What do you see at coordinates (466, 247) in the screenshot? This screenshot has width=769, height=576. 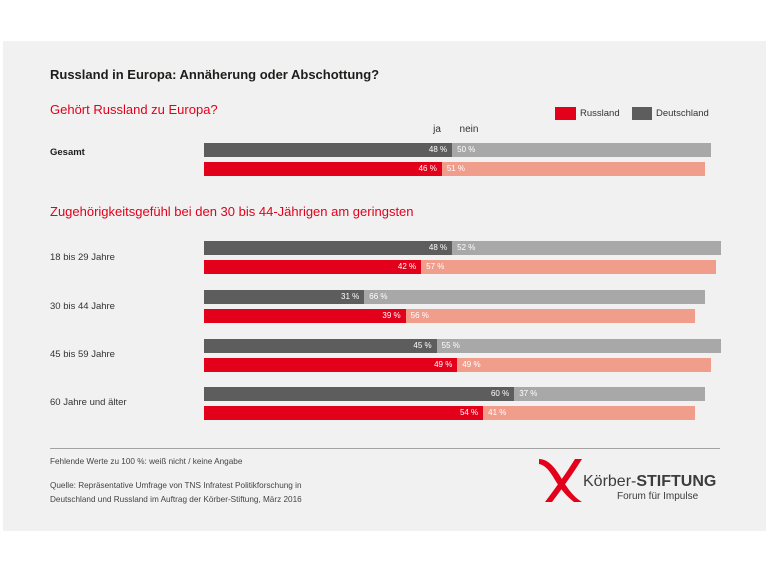 I see `value-label-deutschland-nein-18-bis-29-jahre: 52 %` at bounding box center [466, 247].